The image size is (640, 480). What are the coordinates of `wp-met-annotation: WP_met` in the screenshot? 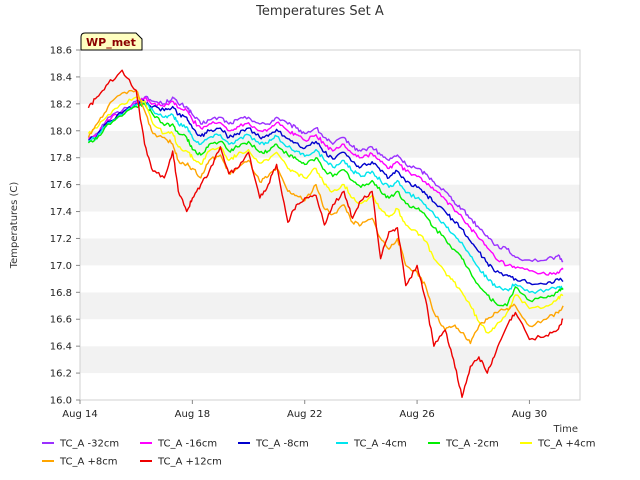 It's located at (111, 41).